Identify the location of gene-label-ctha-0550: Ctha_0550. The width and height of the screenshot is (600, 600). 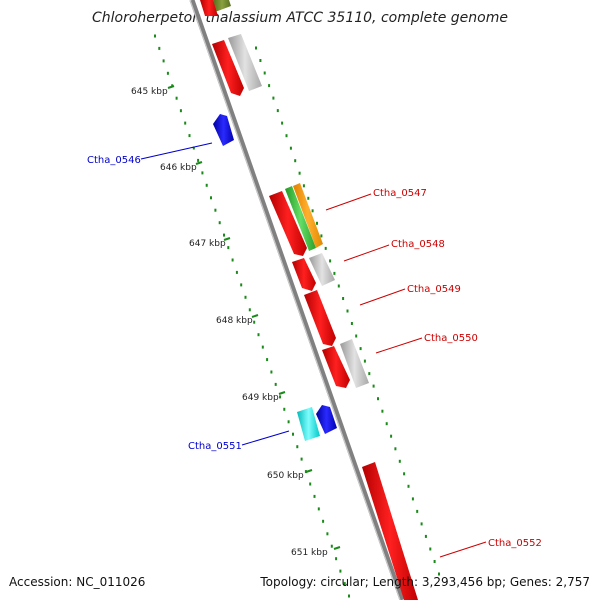
(451, 338).